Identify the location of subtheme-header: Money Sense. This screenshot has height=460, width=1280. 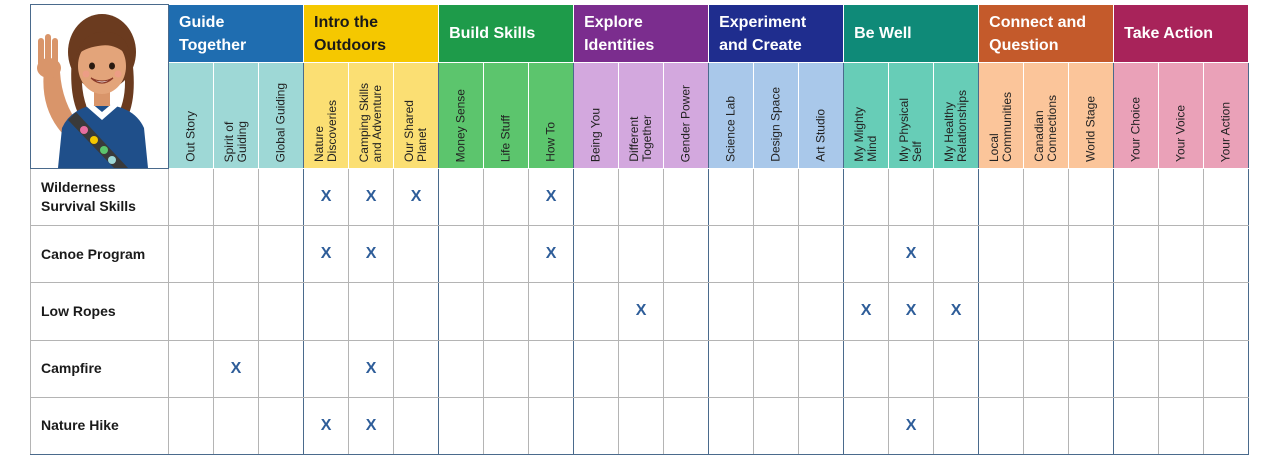
(461, 115).